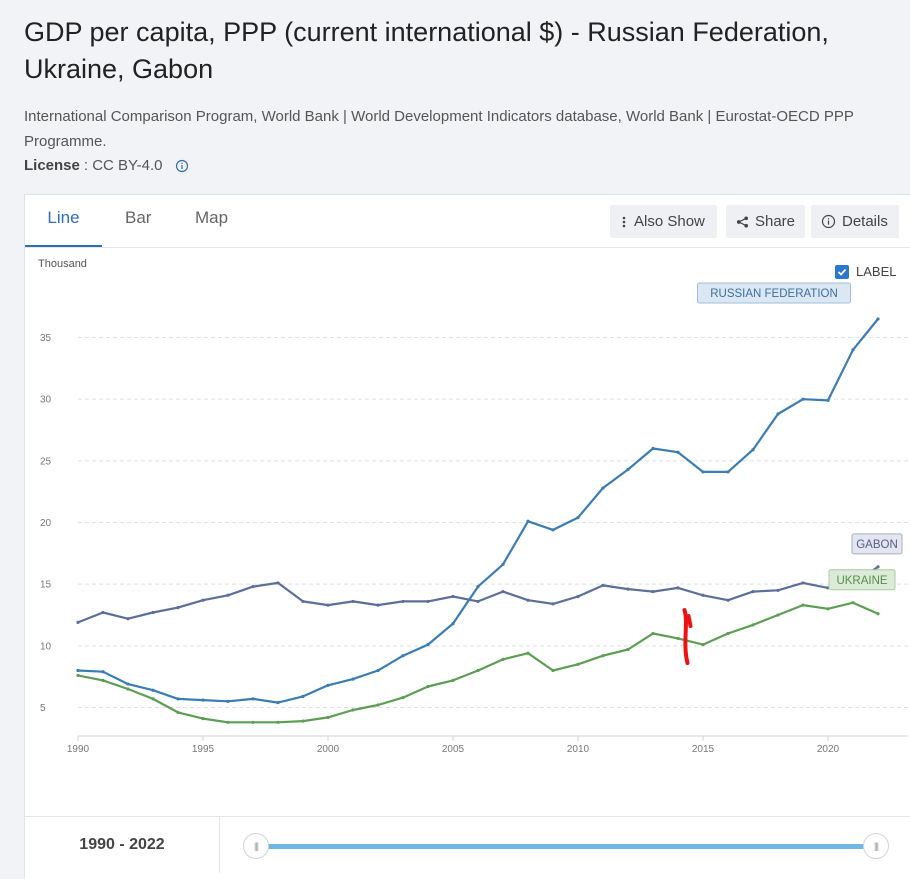 This screenshot has width=910, height=879. Describe the element at coordinates (46, 338) in the screenshot. I see `y-tick-label: 35` at that location.